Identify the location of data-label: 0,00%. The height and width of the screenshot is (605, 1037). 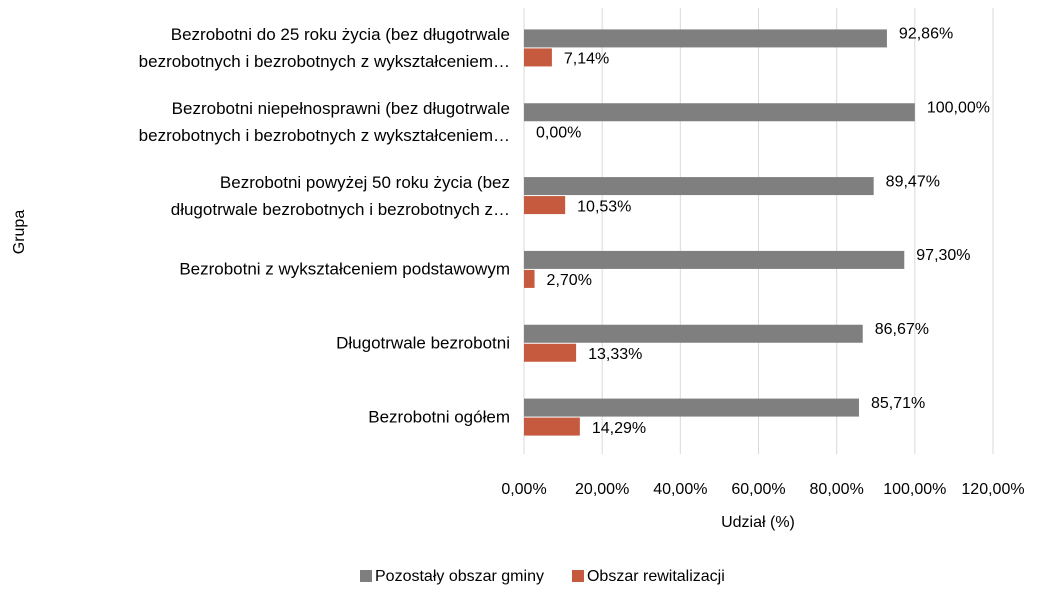
(558, 132).